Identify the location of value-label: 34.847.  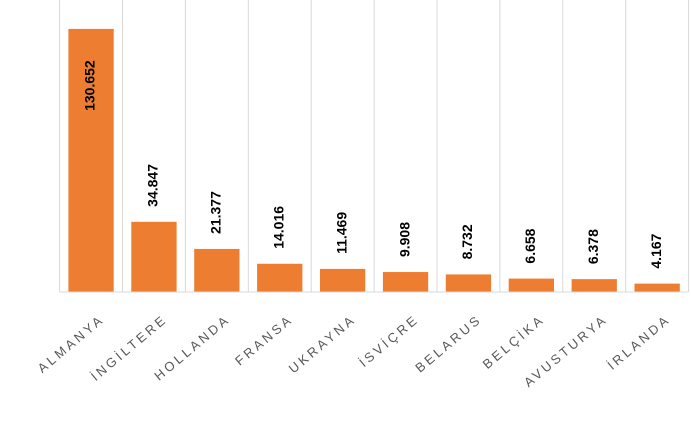
(153, 185).